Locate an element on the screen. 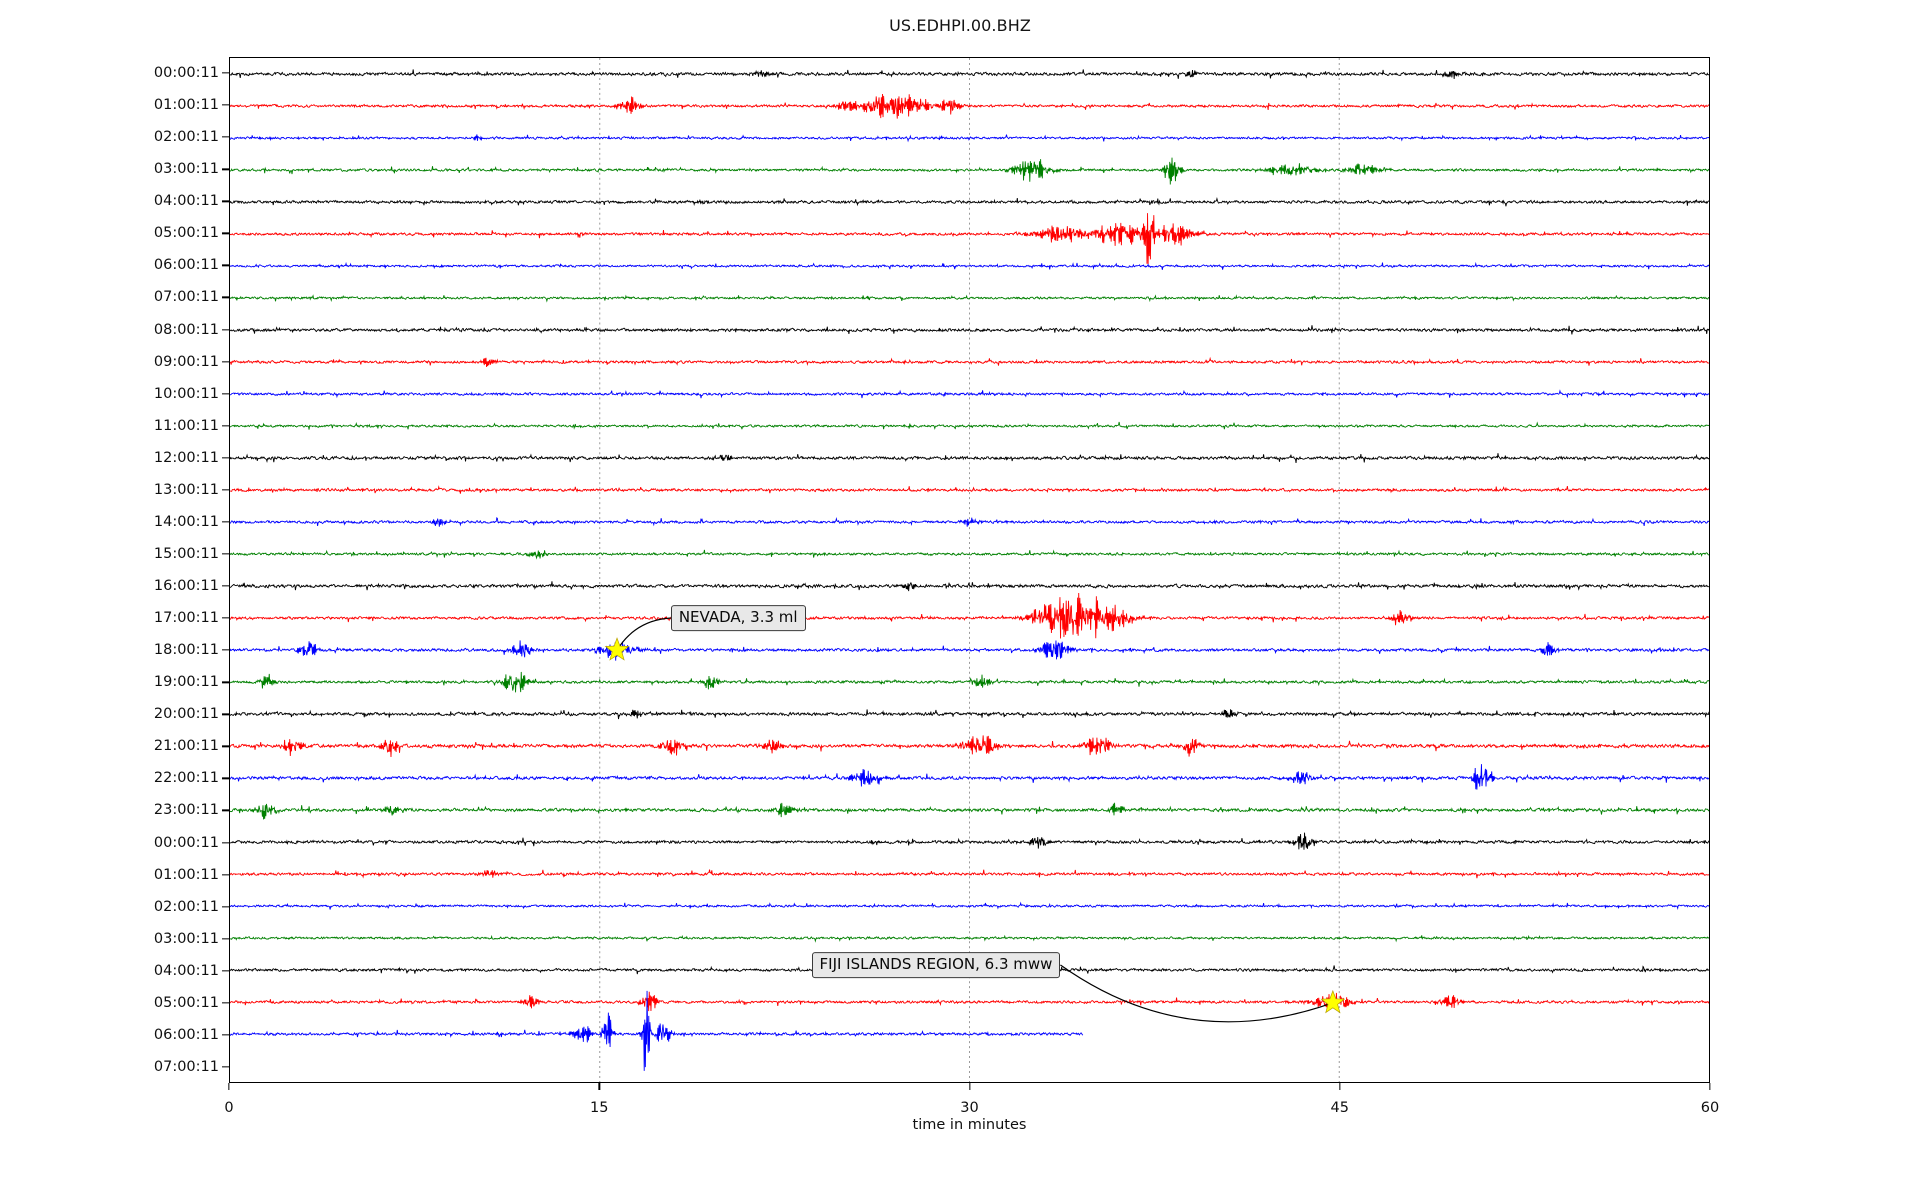 The width and height of the screenshot is (1920, 1200). x-axis-tick-label: 15 is located at coordinates (599, 1108).